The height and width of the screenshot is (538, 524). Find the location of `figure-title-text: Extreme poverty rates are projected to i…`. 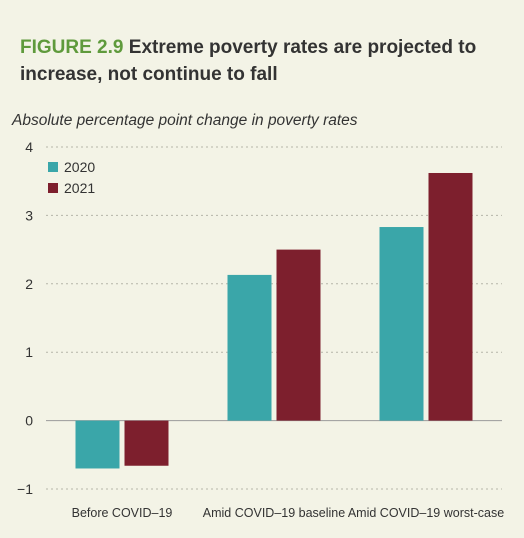

figure-title-text: Extreme poverty rates are projected to i… is located at coordinates (248, 61).